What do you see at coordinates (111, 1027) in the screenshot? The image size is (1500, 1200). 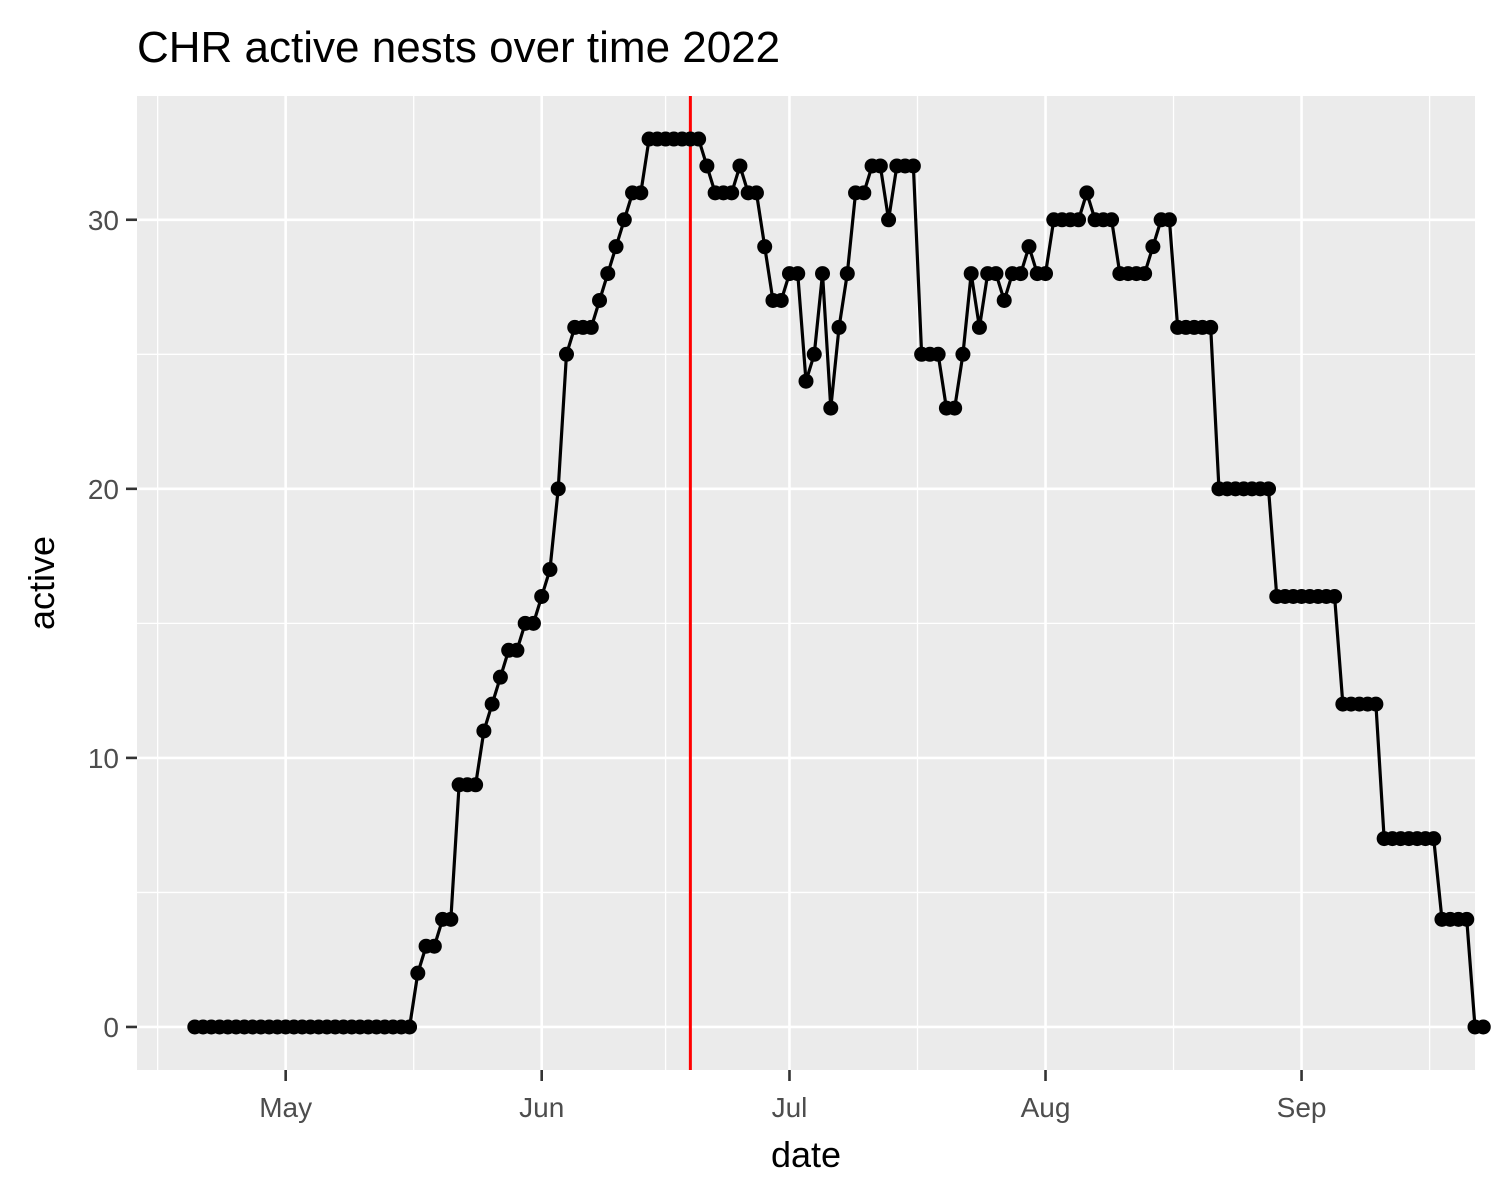 I see `y-tick-label: 0` at bounding box center [111, 1027].